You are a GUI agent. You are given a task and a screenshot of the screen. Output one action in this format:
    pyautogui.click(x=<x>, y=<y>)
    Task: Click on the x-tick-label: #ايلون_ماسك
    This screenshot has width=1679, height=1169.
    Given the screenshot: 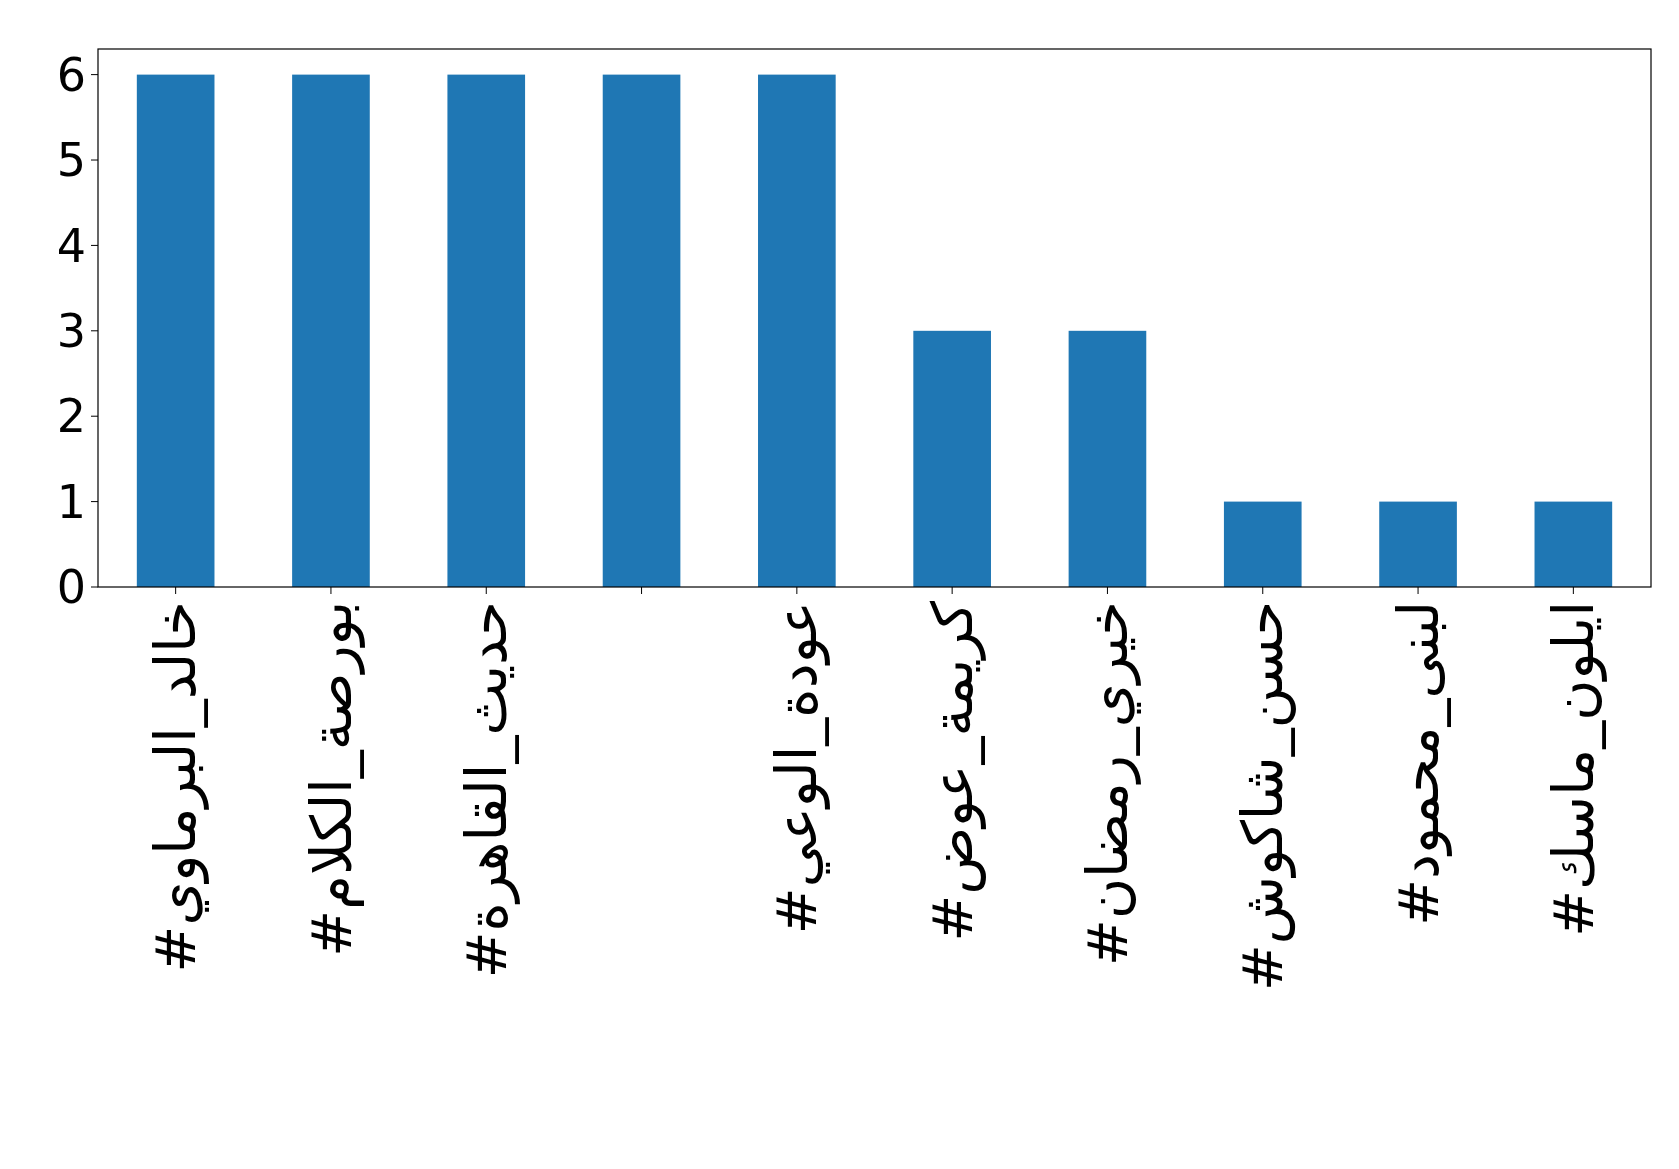 What is the action you would take?
    pyautogui.click(x=1573, y=769)
    